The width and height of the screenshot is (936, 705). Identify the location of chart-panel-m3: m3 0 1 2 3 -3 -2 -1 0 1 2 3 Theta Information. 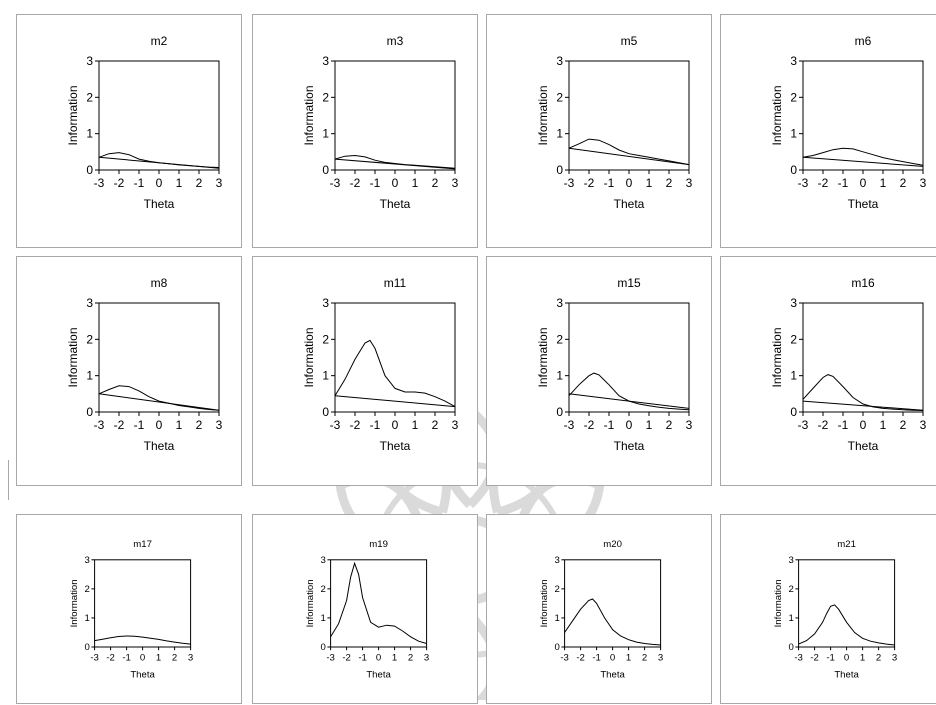
(365, 131).